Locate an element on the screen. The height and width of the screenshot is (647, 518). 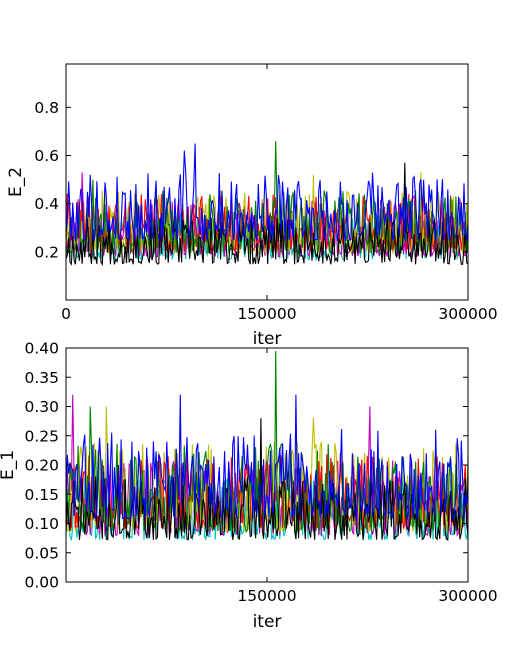
x-tick-label-e1: 300000 is located at coordinates (467, 596).